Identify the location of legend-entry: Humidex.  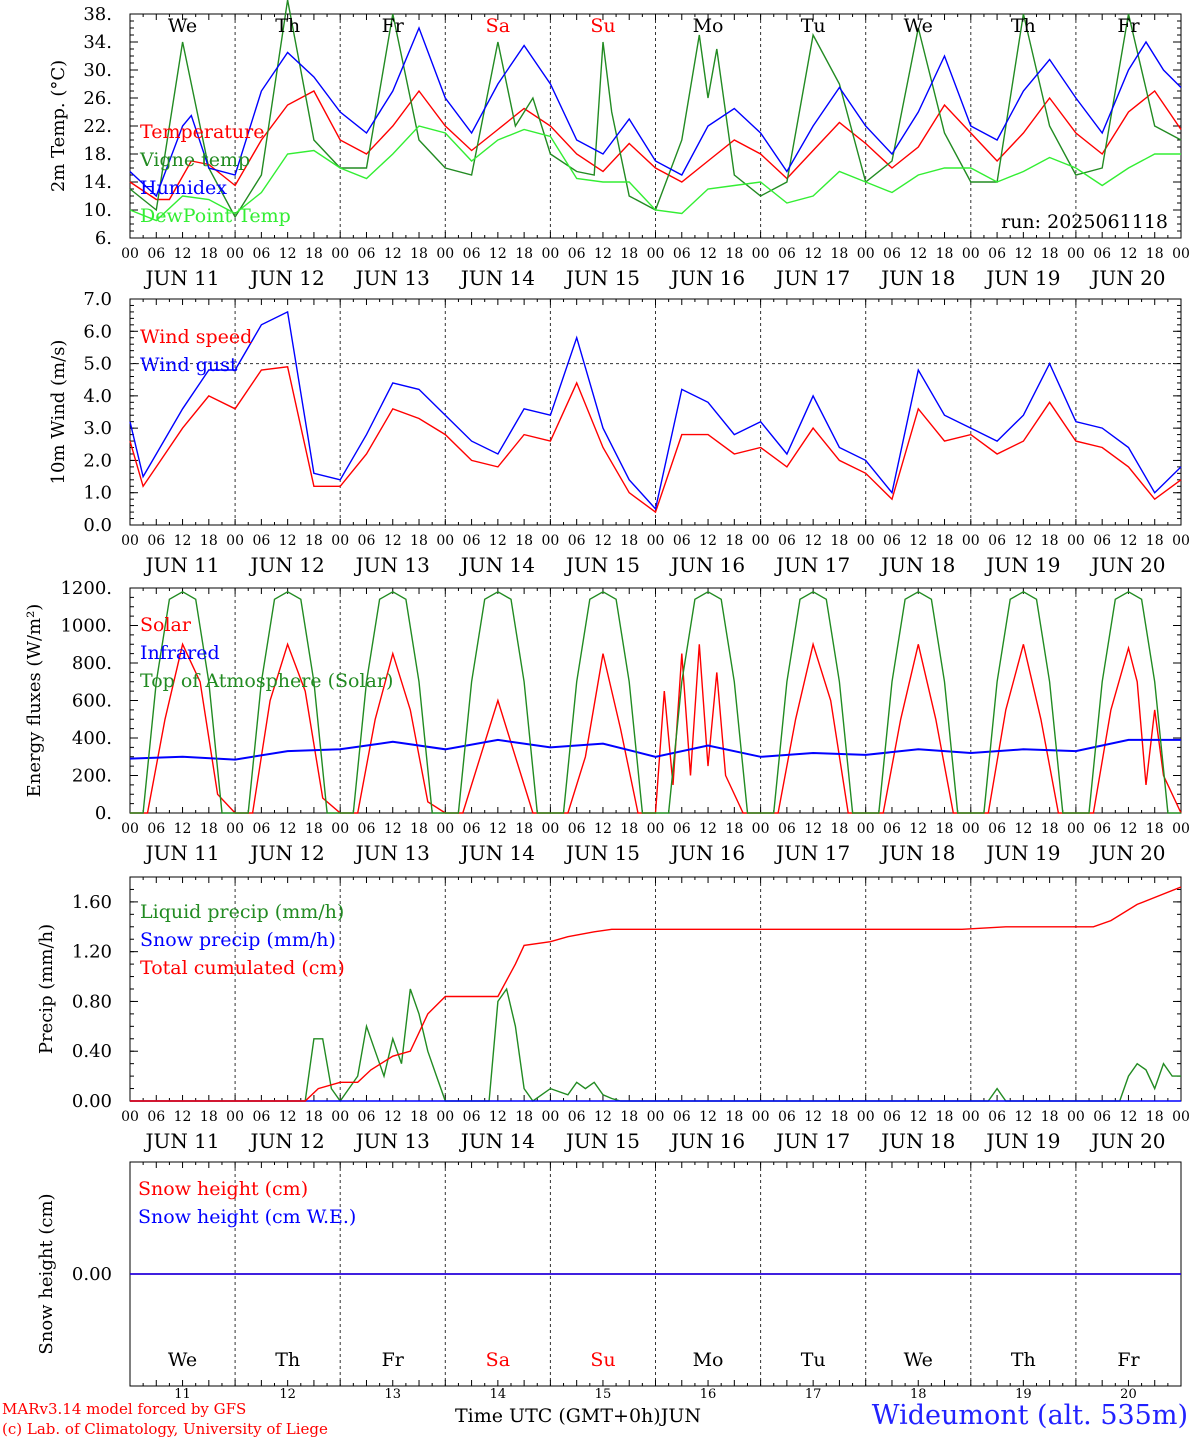
(183, 188).